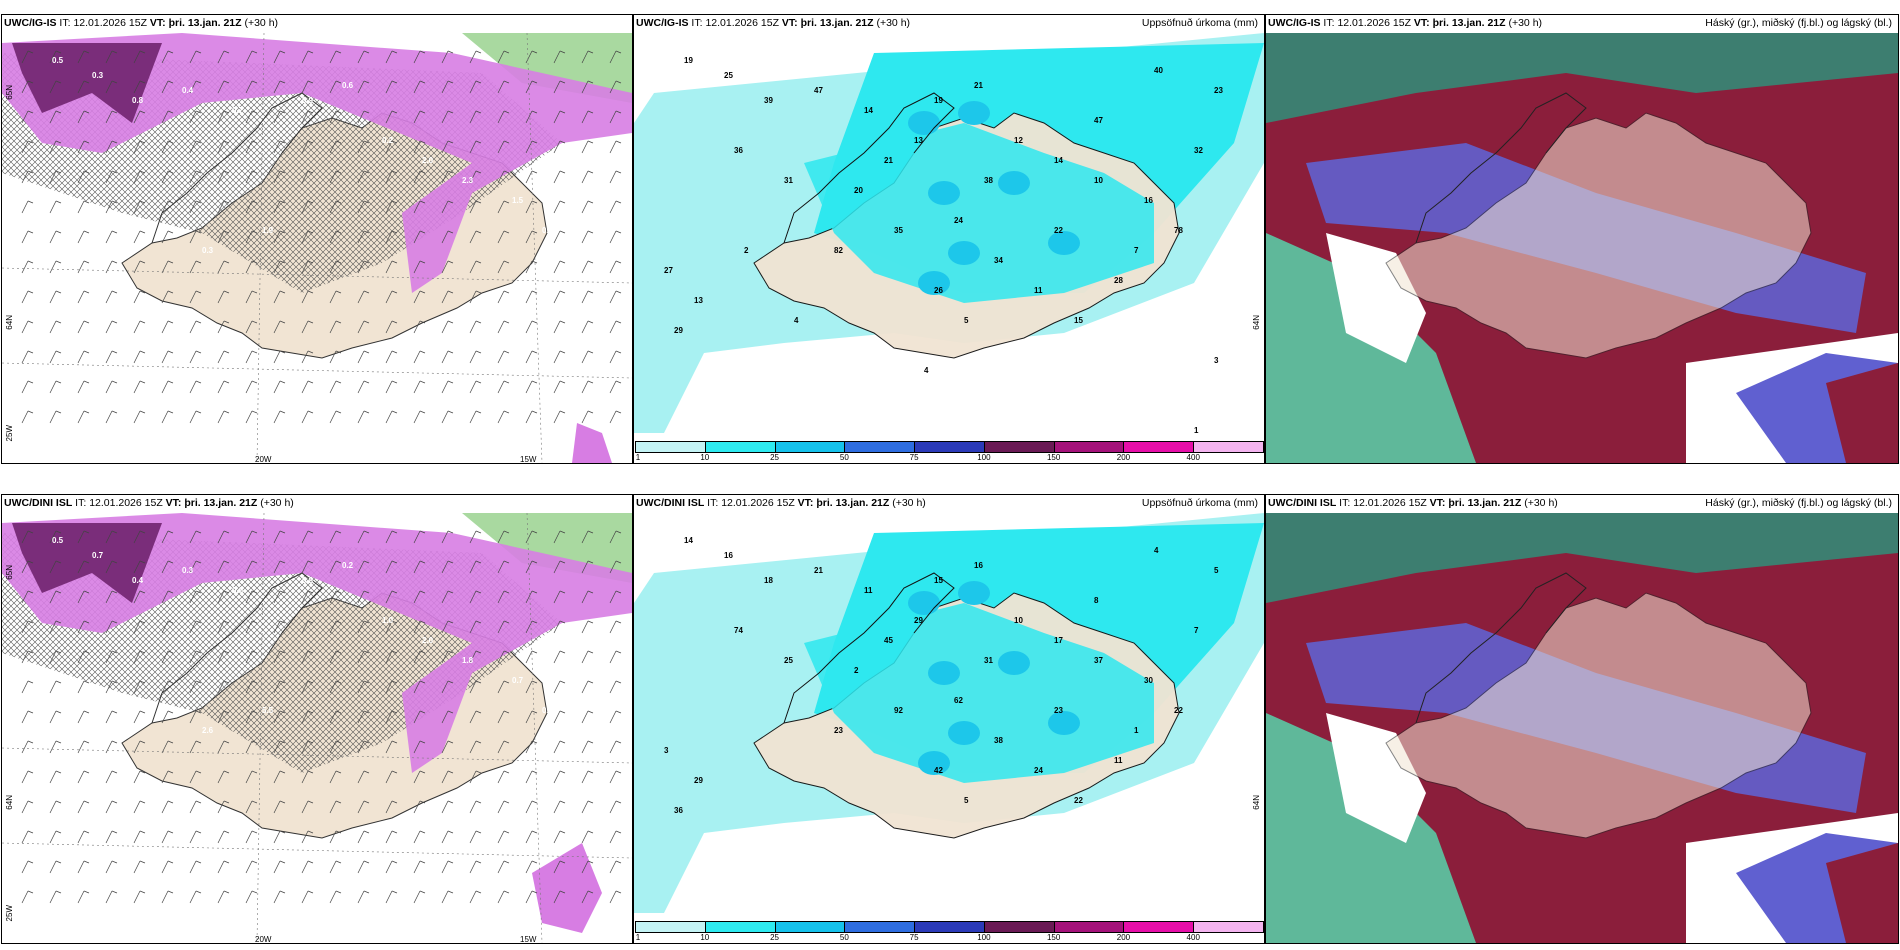  What do you see at coordinates (1196, 630) in the screenshot?
I see `field-value-label: 7` at bounding box center [1196, 630].